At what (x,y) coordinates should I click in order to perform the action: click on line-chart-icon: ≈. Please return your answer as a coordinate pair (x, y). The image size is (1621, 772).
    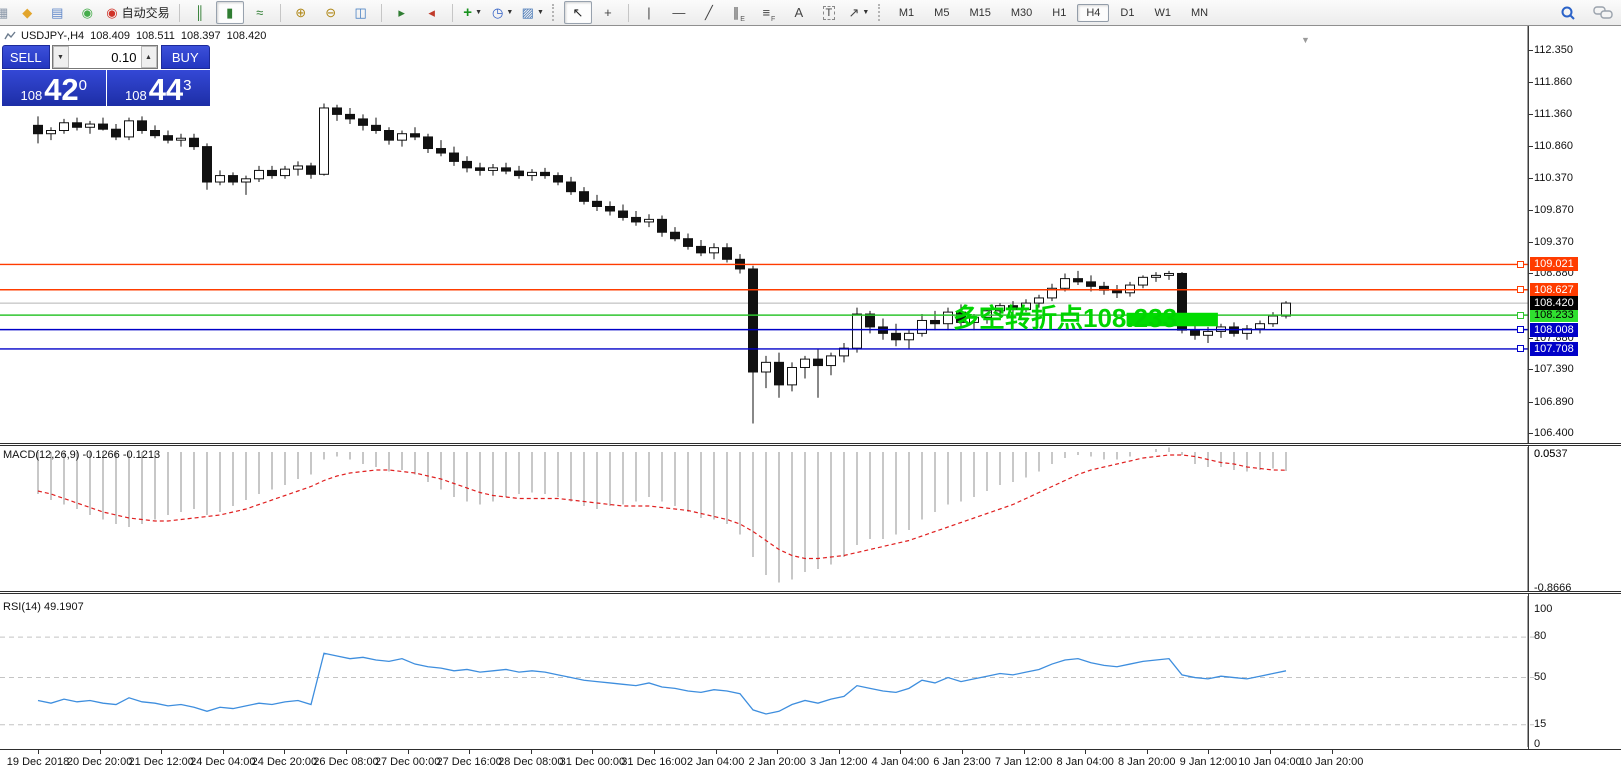
    Looking at the image, I should click on (260, 12).